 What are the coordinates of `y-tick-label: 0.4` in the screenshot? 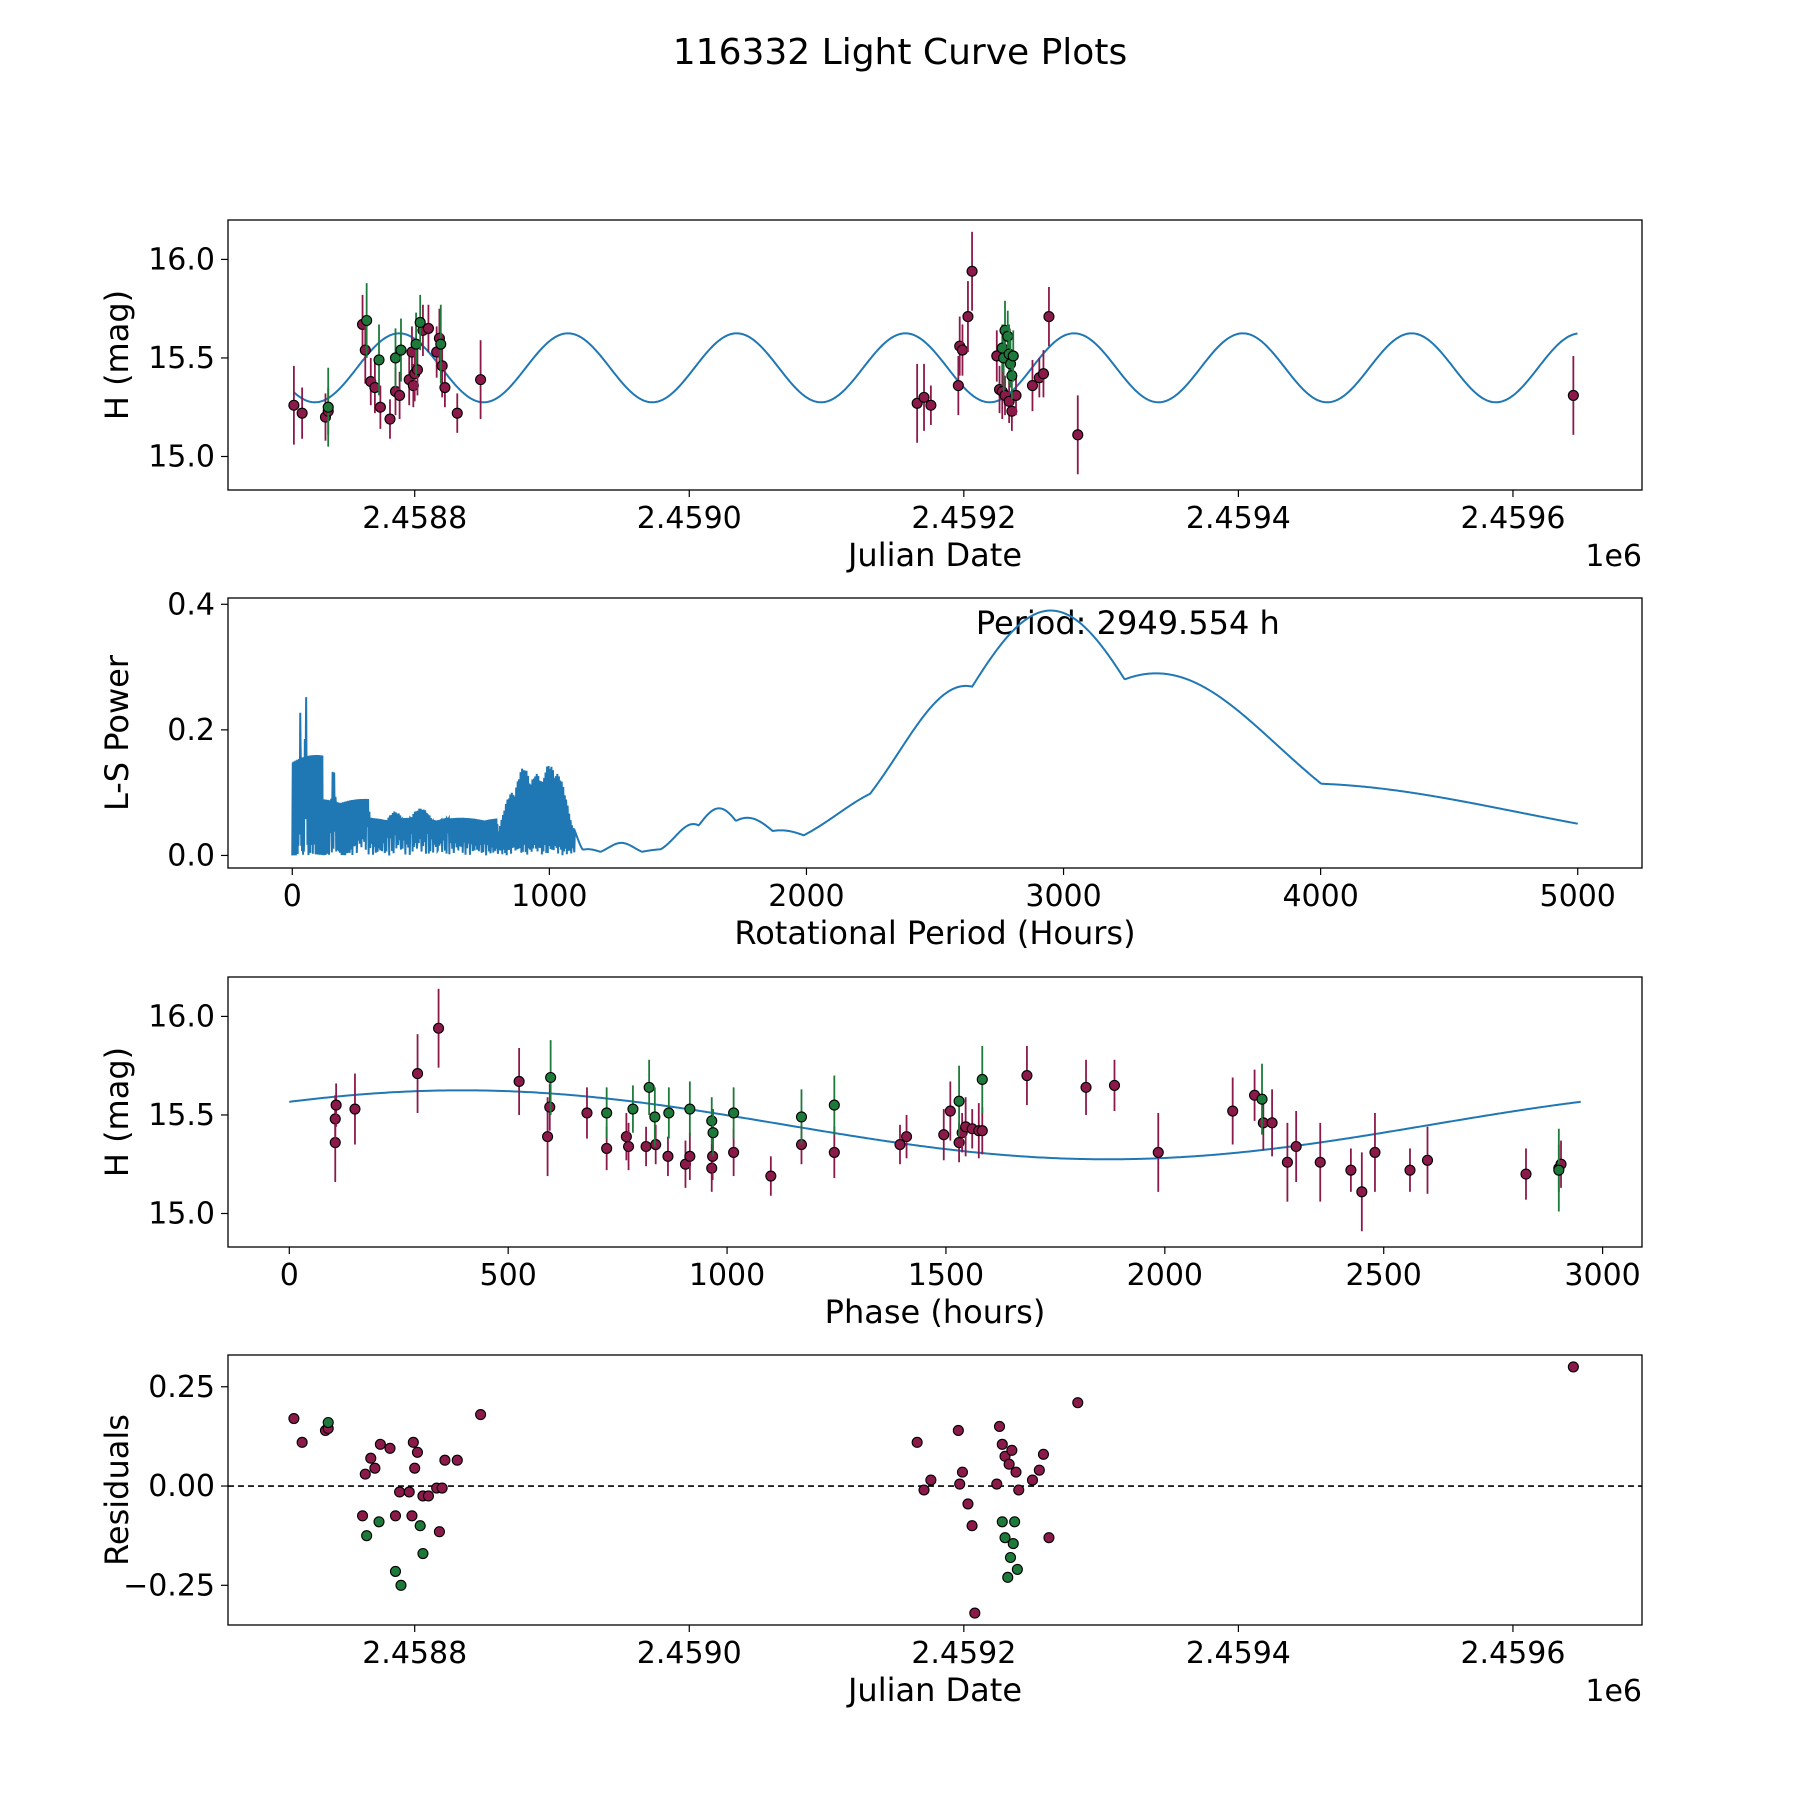 It's located at (191, 604).